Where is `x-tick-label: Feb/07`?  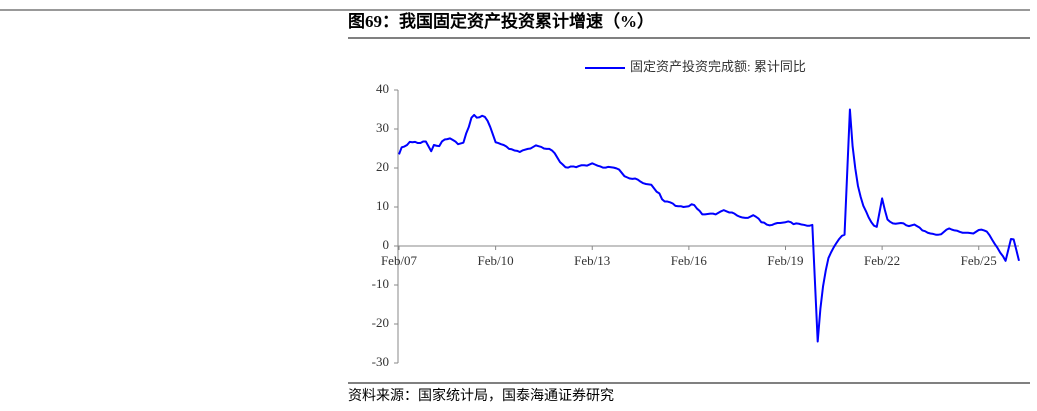
x-tick-label: Feb/07 is located at coordinates (399, 260).